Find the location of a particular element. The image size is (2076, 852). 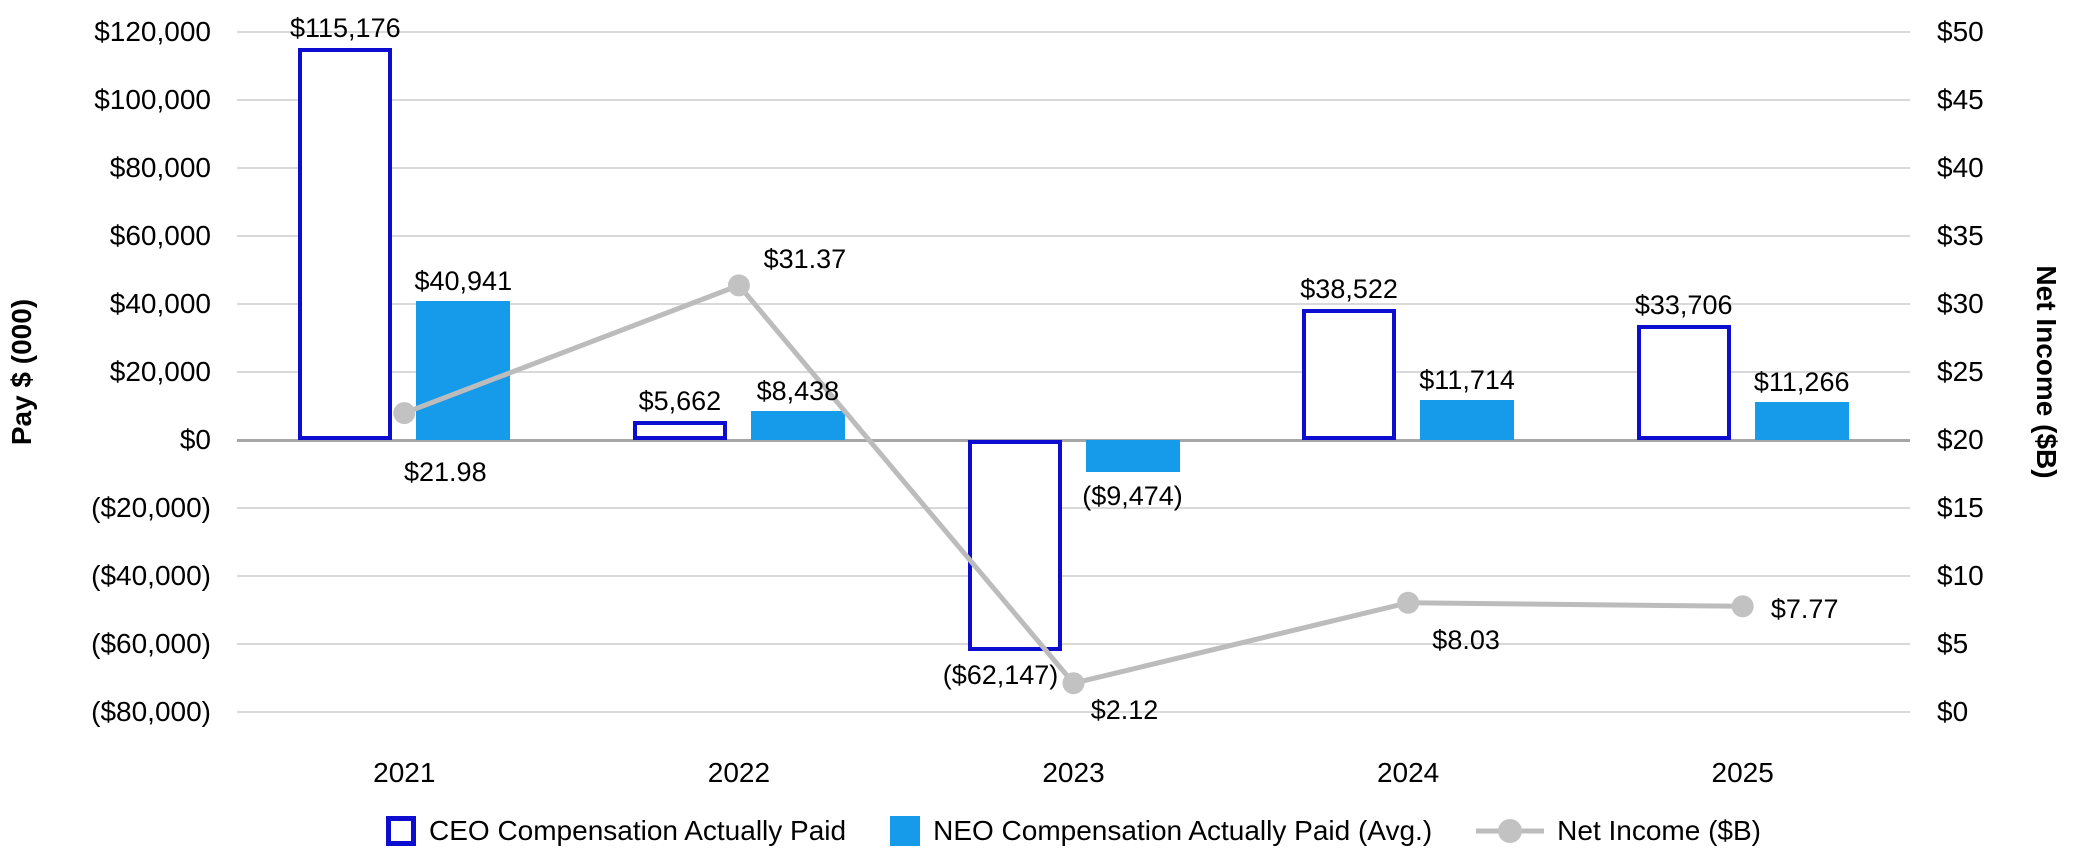

x-axis-year-label: 2022 is located at coordinates (739, 772).